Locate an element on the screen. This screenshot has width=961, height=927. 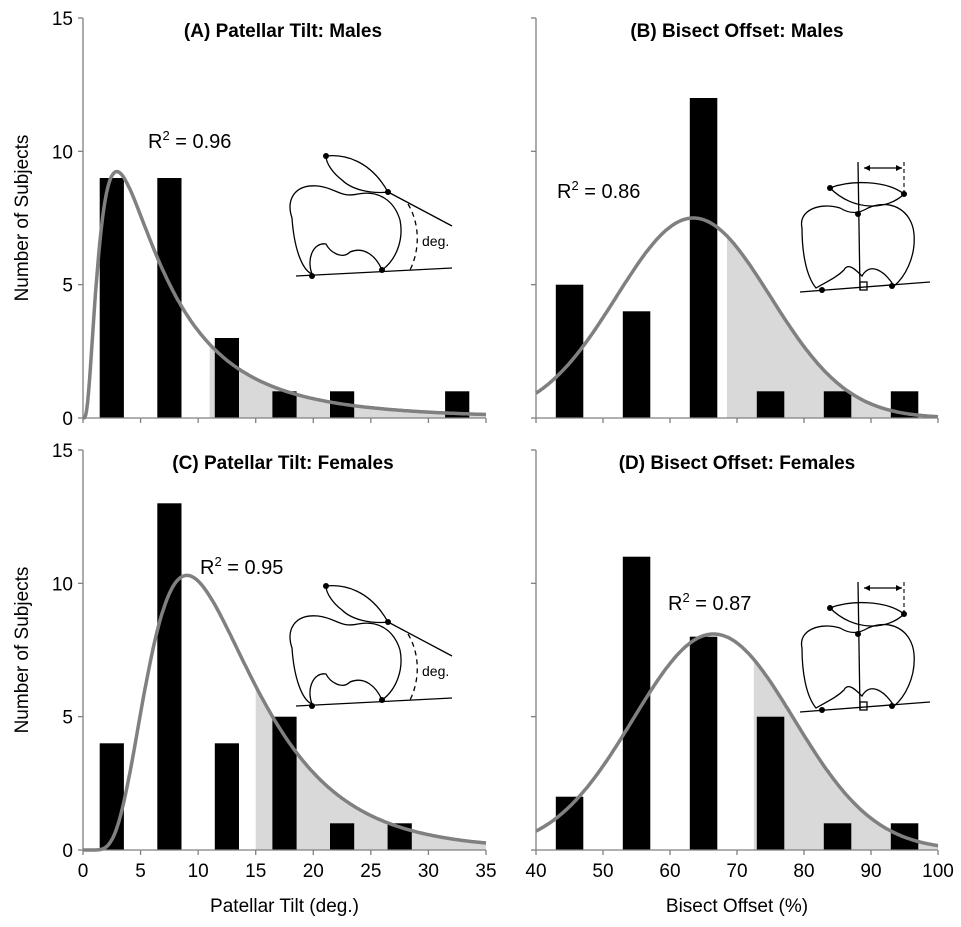
x-tick-label: 40 is located at coordinates (535, 871).